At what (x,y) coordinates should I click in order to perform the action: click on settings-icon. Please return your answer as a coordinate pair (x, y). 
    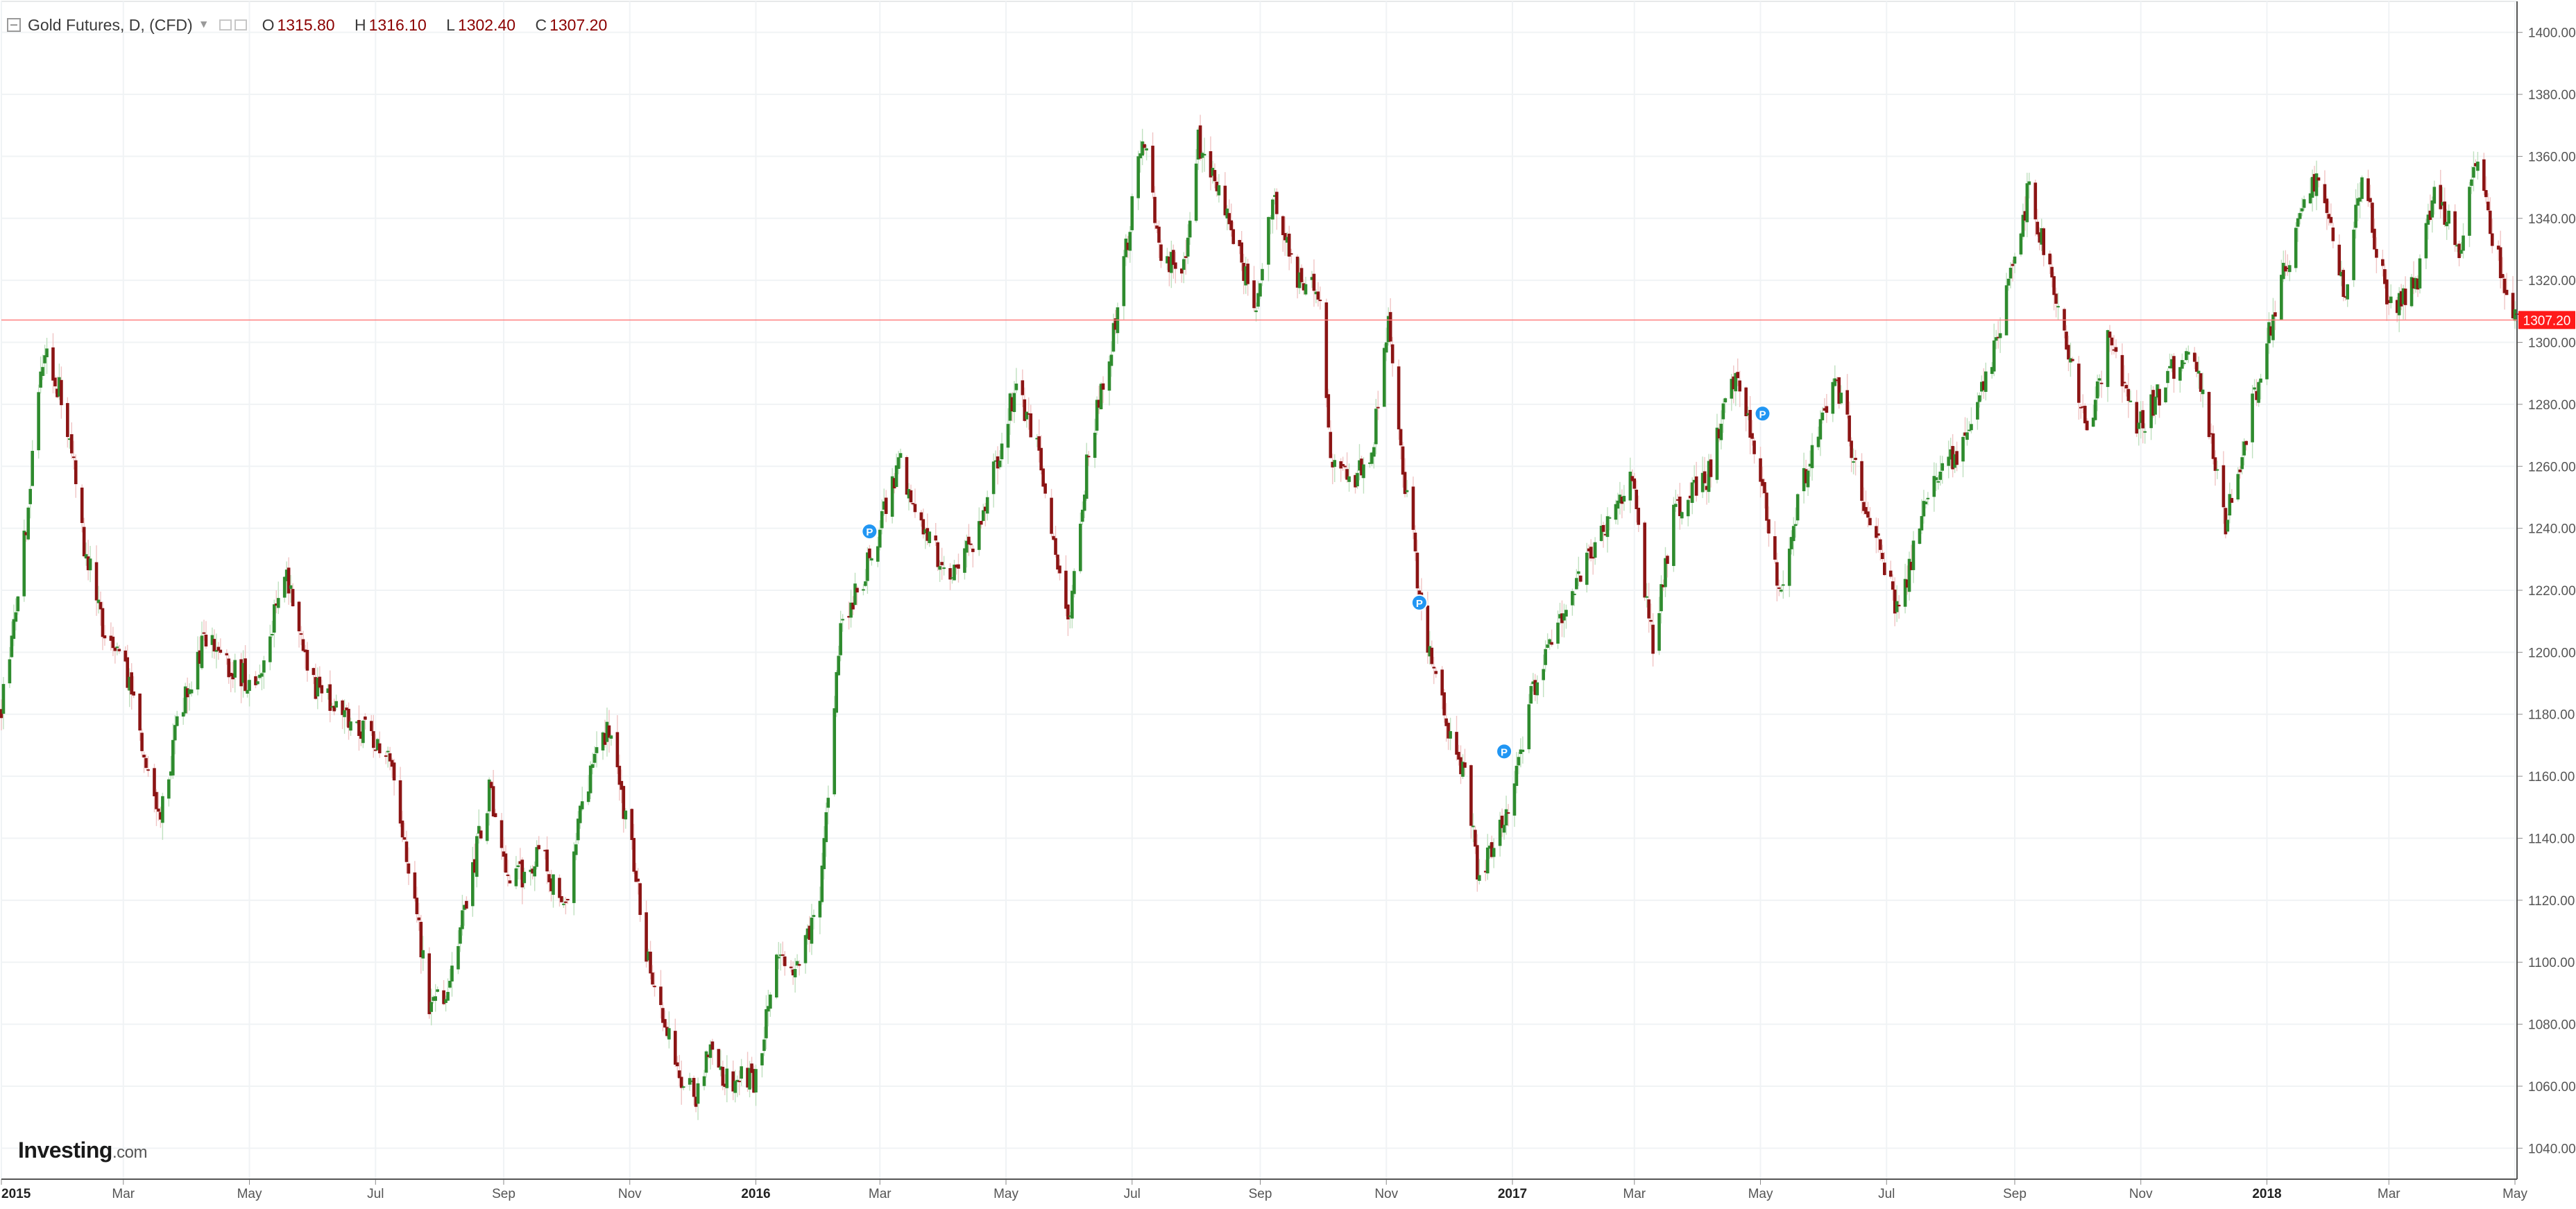
    Looking at the image, I should click on (225, 25).